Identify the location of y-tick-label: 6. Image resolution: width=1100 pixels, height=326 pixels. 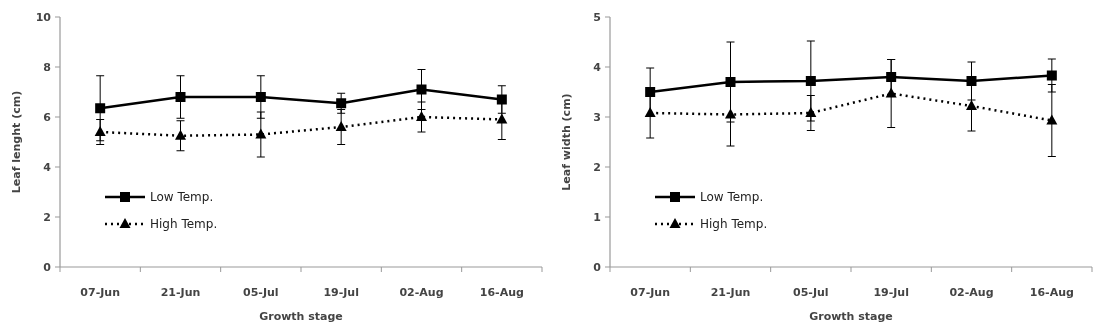
(47, 117).